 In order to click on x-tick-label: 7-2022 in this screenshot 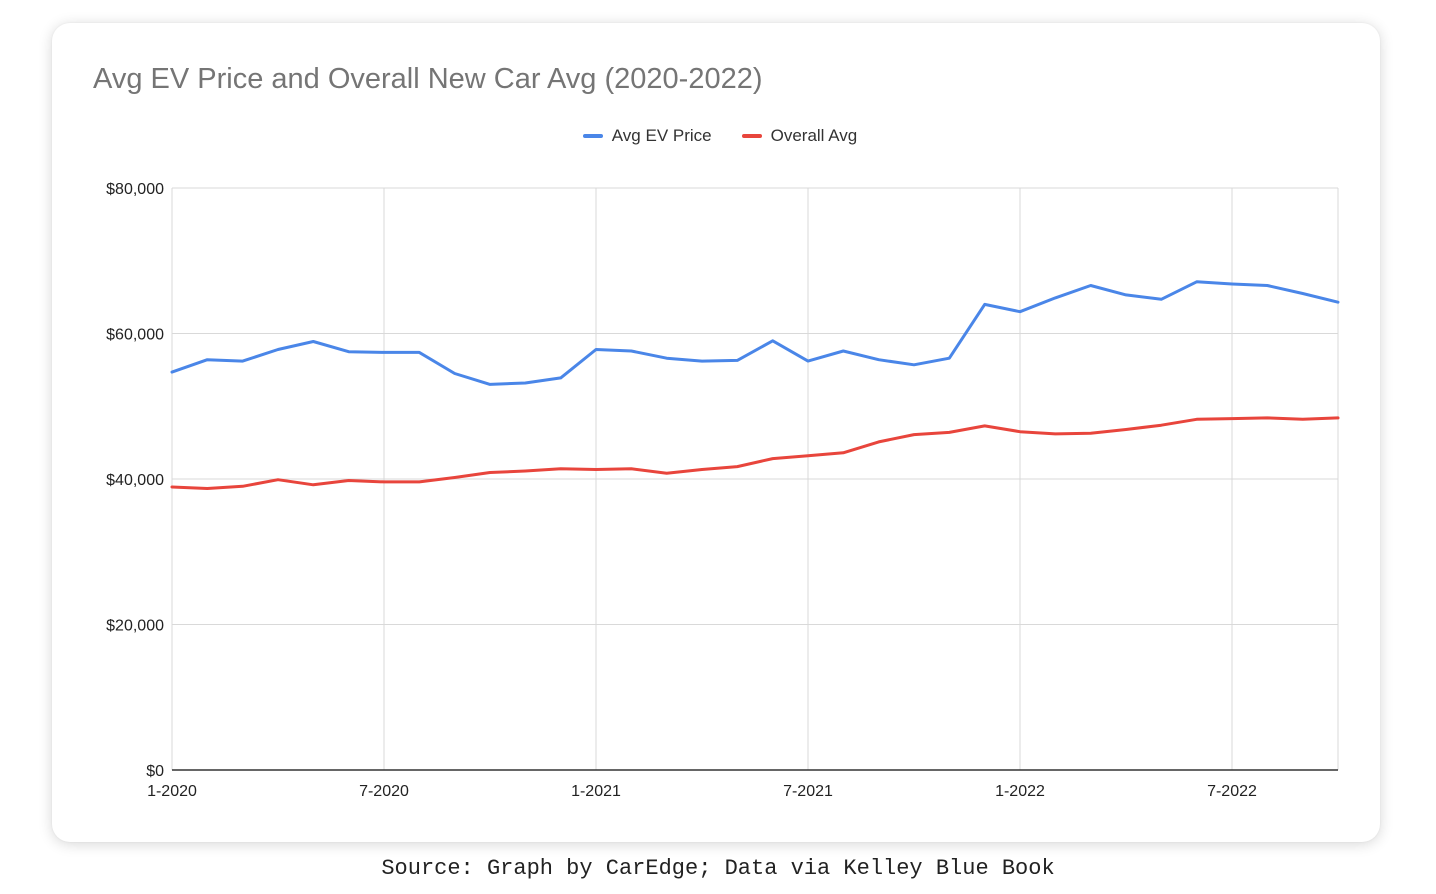, I will do `click(1232, 791)`.